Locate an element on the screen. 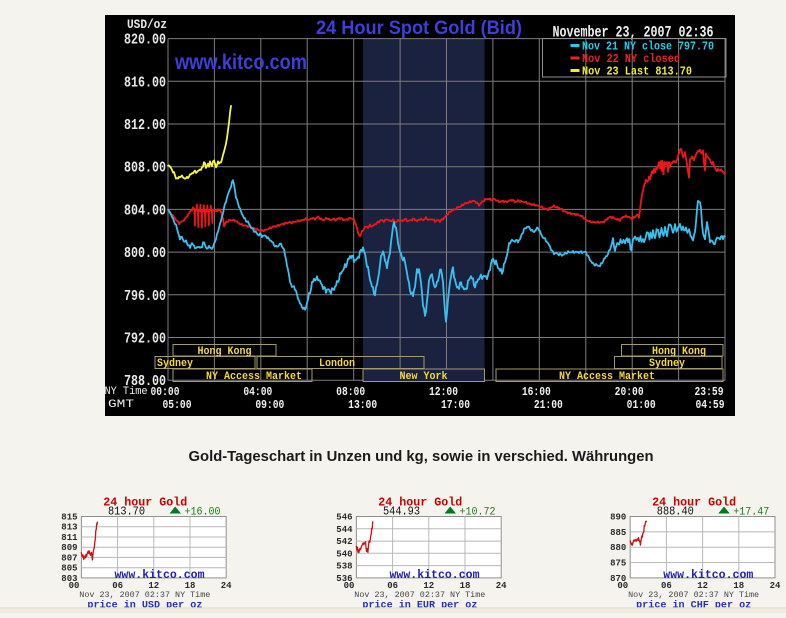 This screenshot has height=618, width=786. svg-text: 820.00 is located at coordinates (145, 40).